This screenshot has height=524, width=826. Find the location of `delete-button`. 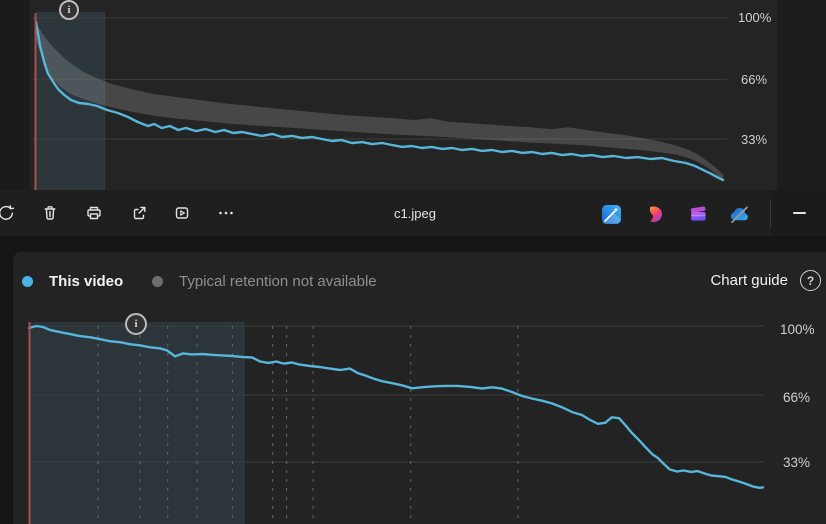

delete-button is located at coordinates (50, 213).